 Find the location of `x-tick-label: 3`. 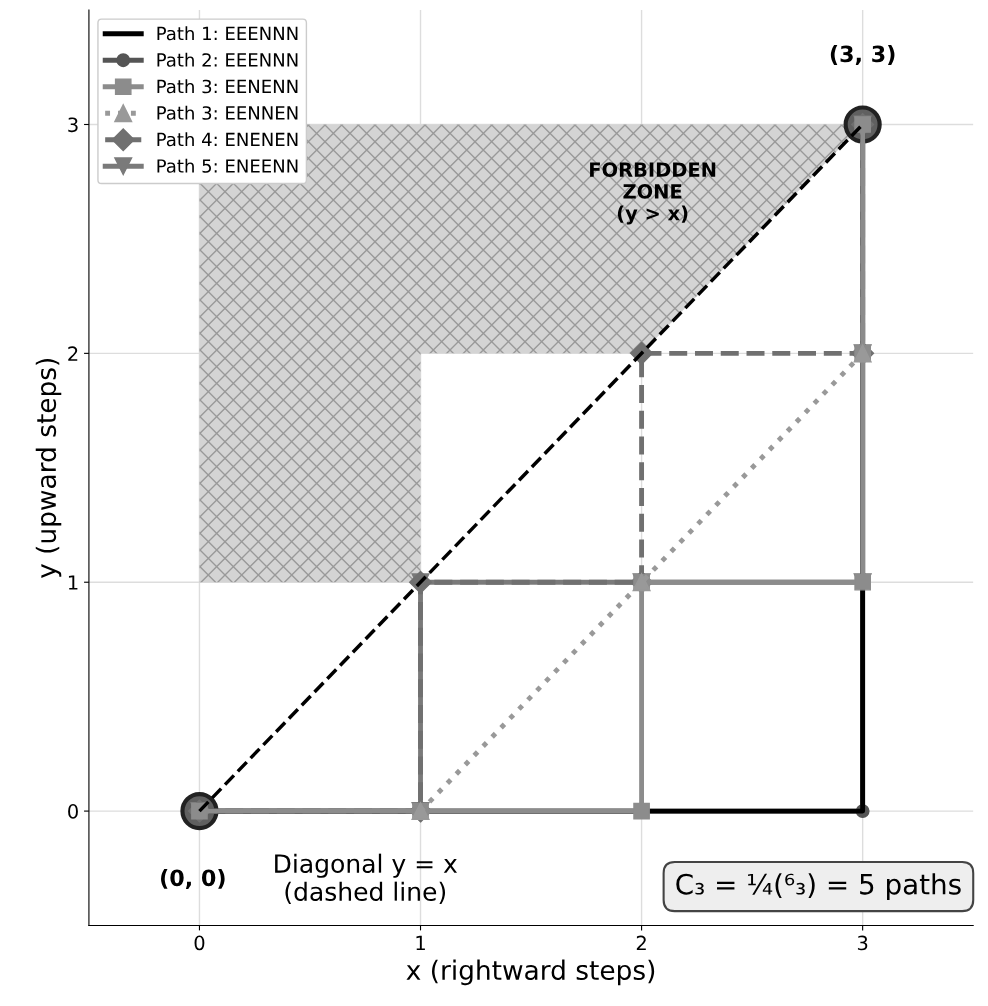

x-tick-label: 3 is located at coordinates (862, 943).